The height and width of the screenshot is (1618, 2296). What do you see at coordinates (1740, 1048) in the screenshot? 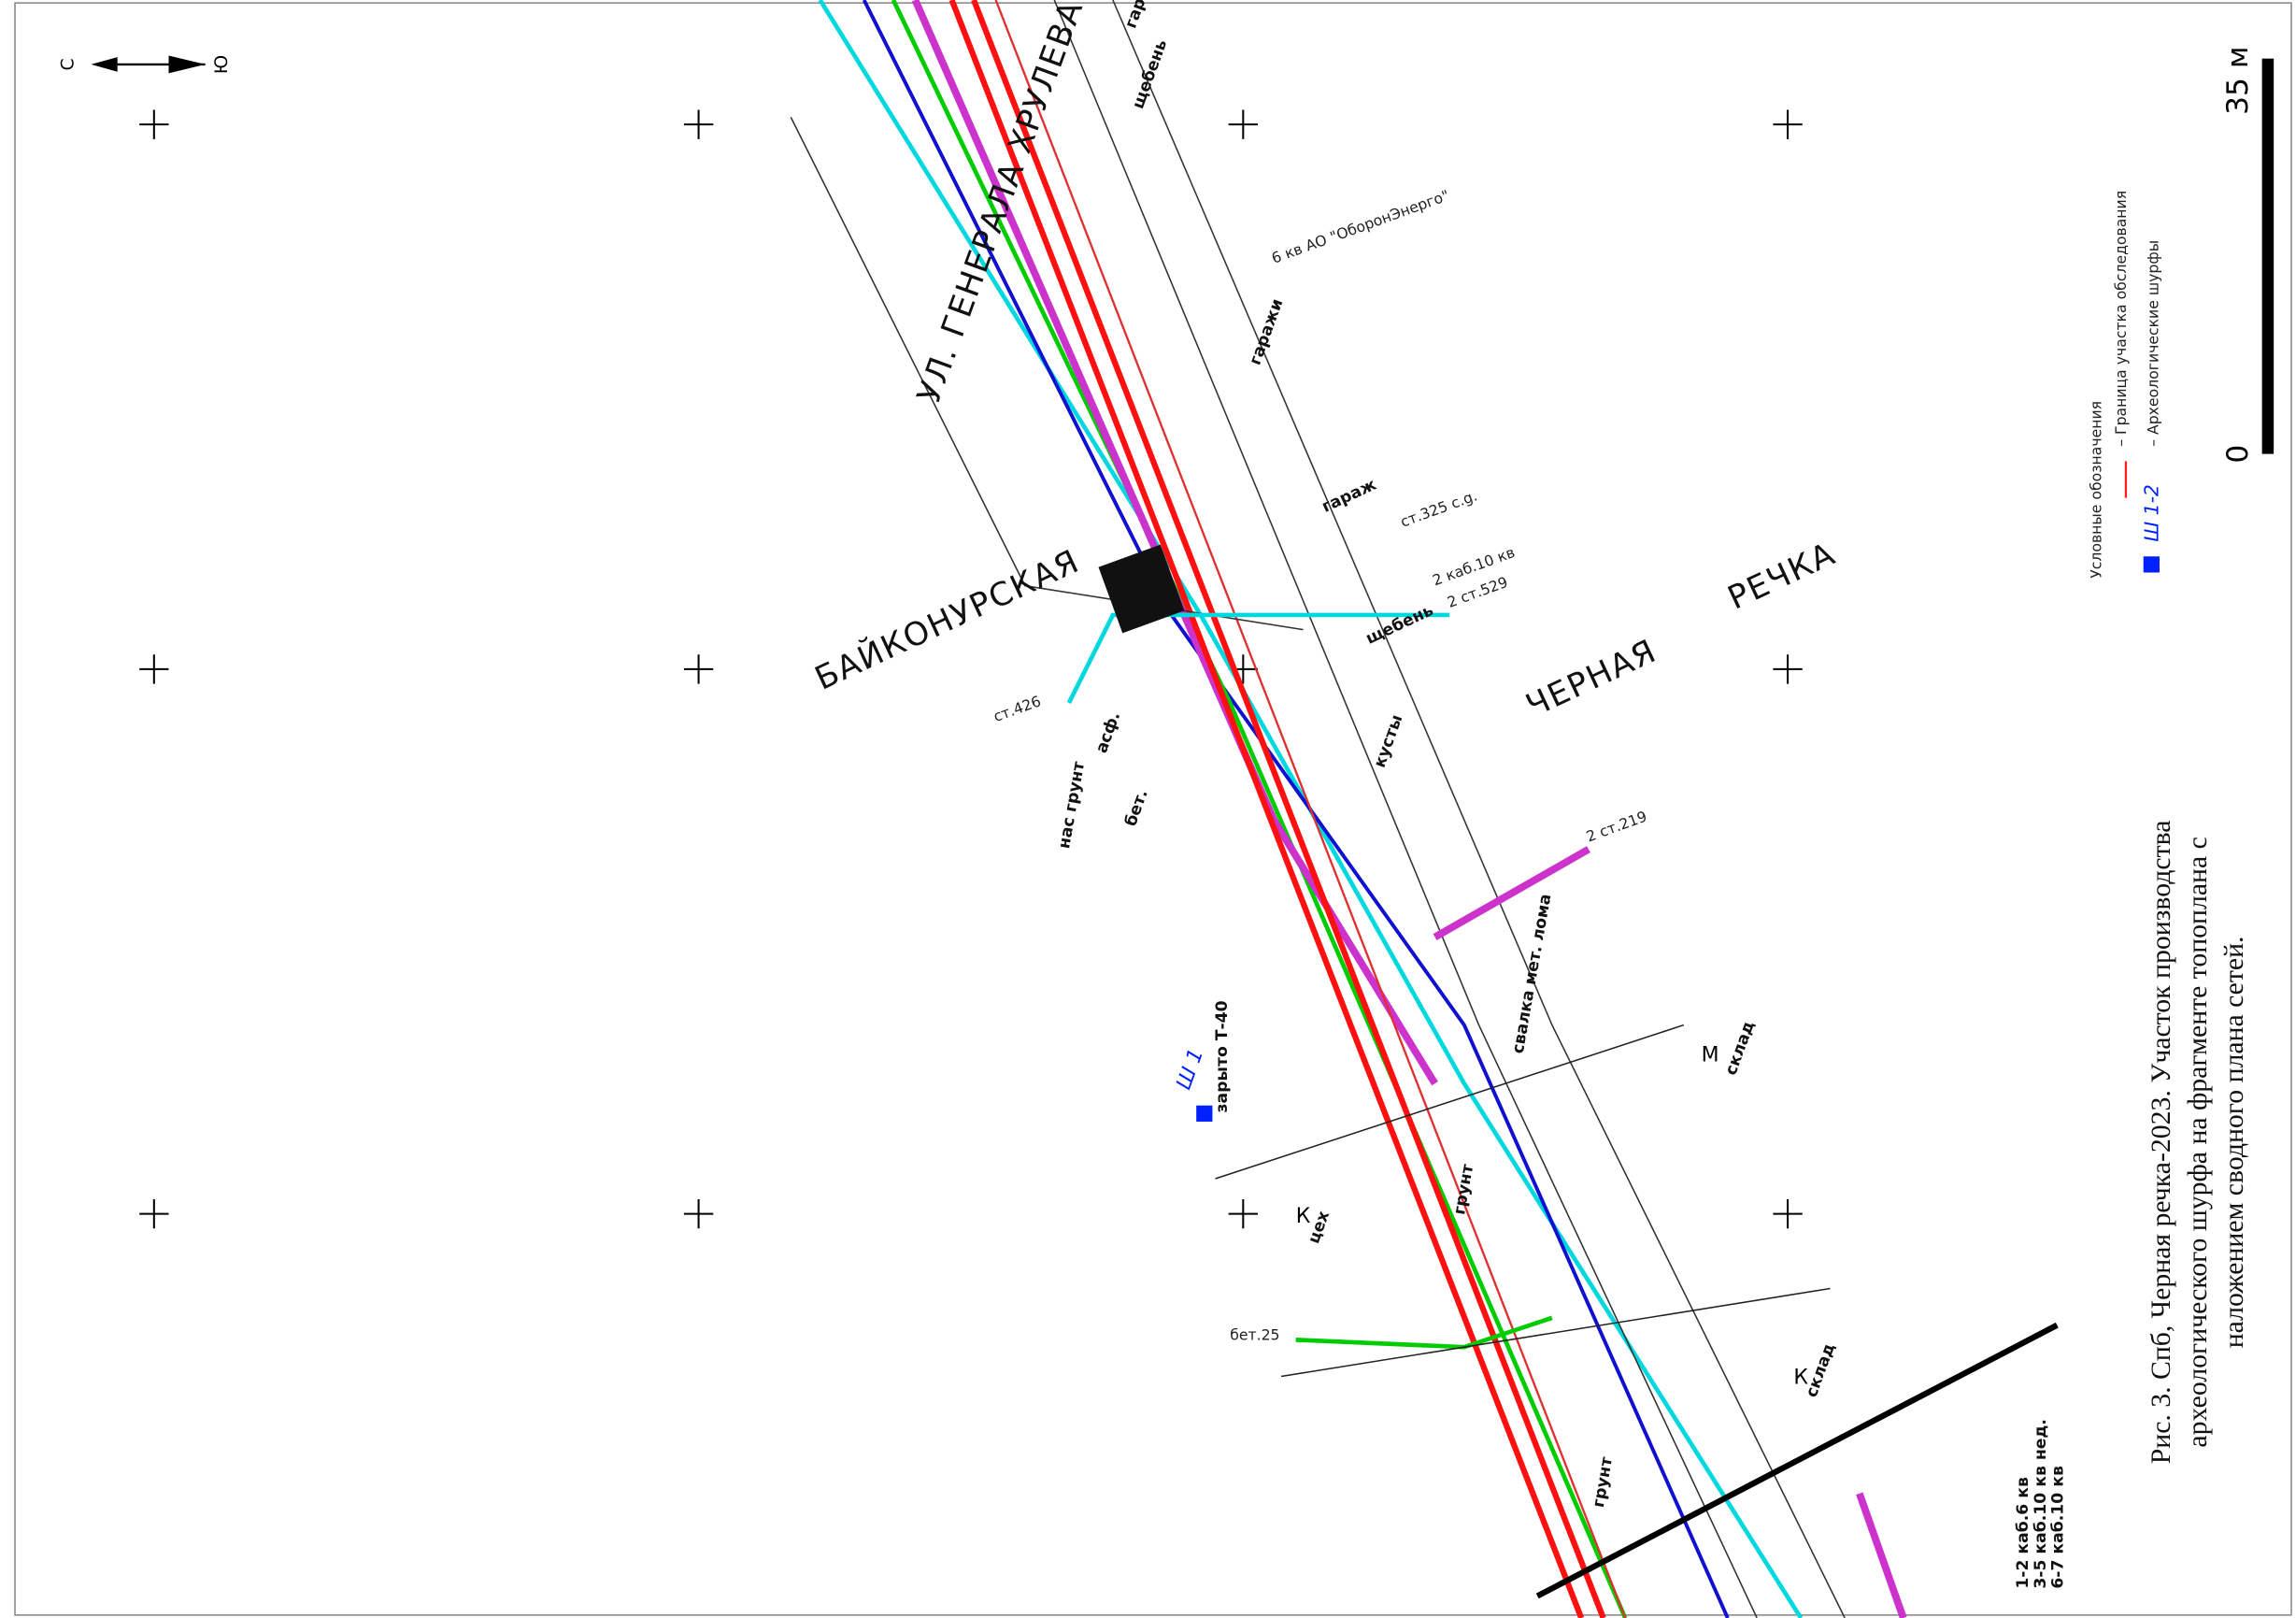
I see `map-label: склад` at bounding box center [1740, 1048].